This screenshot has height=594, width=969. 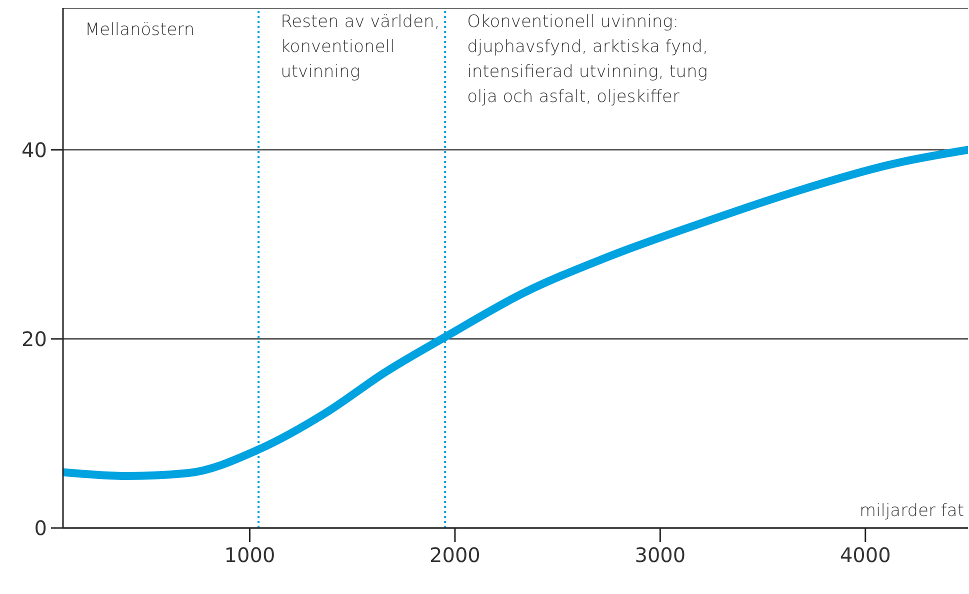 What do you see at coordinates (660, 555) in the screenshot?
I see `x-tick-label: 3000` at bounding box center [660, 555].